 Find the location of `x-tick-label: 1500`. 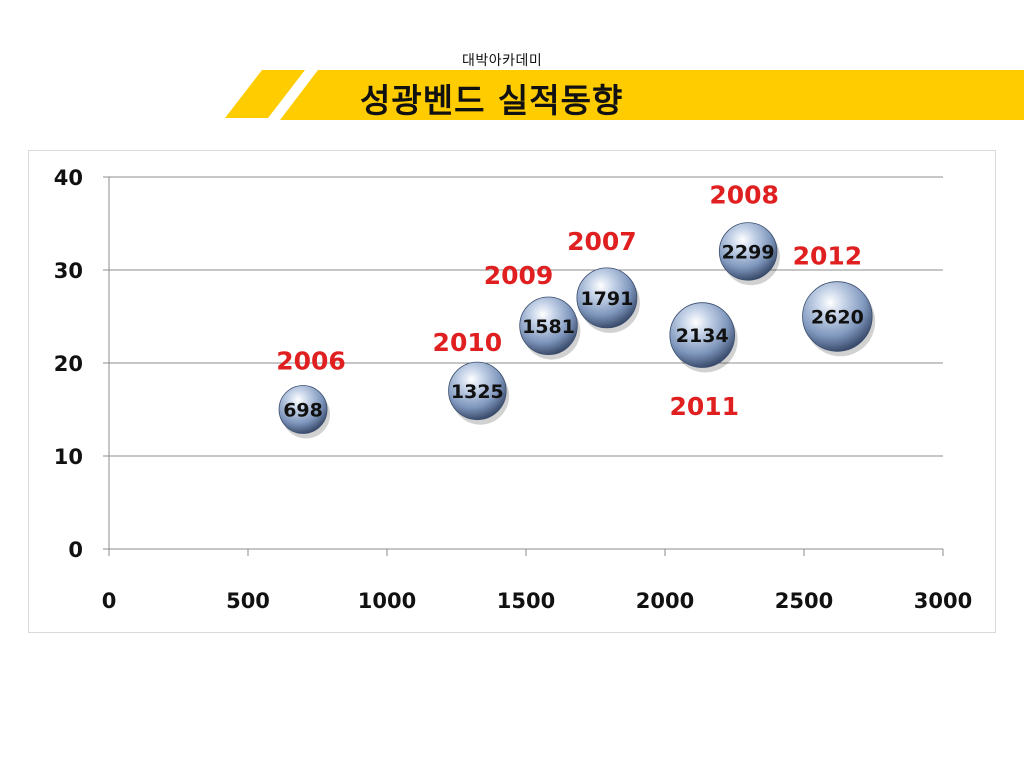

x-tick-label: 1500 is located at coordinates (526, 601).